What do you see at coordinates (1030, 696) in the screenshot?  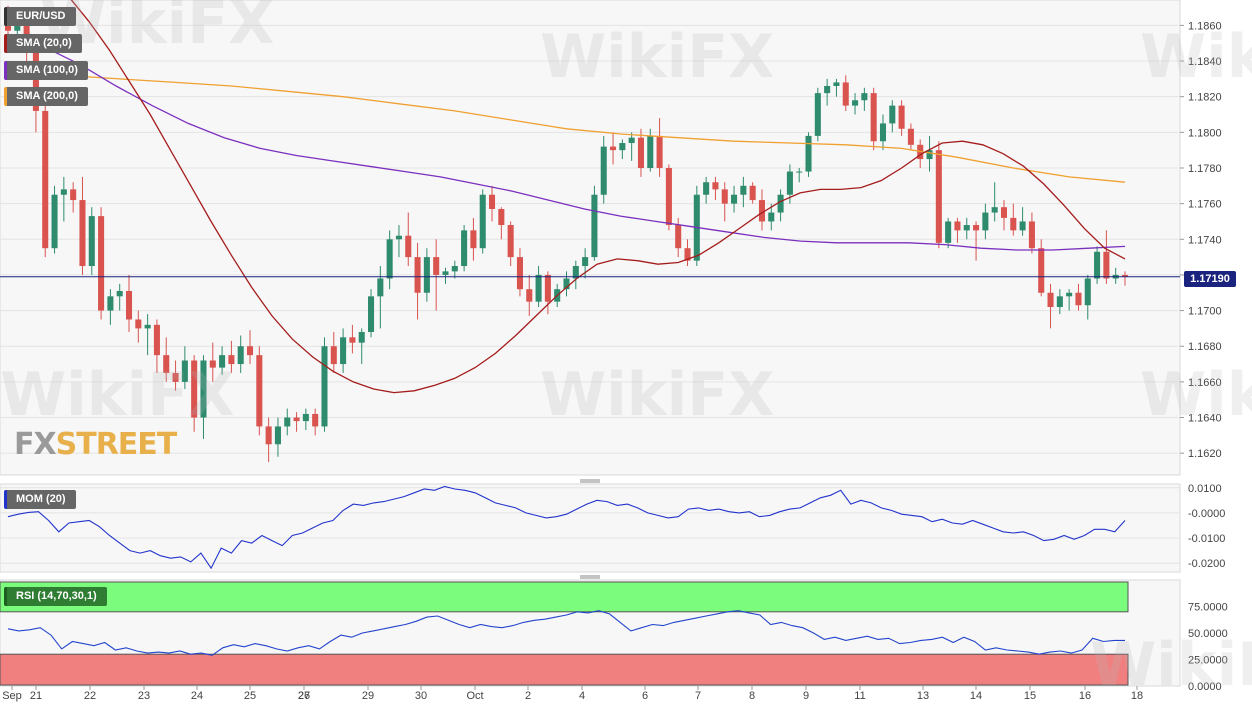 I see `x-tick-label: 15` at bounding box center [1030, 696].